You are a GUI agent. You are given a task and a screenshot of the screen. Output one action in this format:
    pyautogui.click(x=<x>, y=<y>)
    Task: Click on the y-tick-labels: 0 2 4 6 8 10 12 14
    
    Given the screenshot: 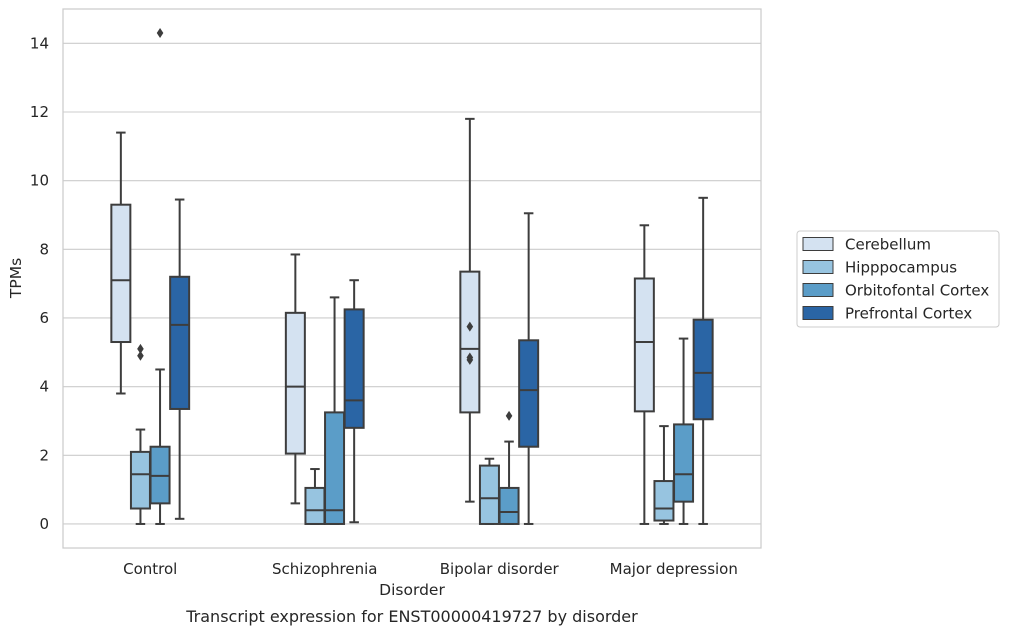 What is the action you would take?
    pyautogui.click(x=39, y=283)
    